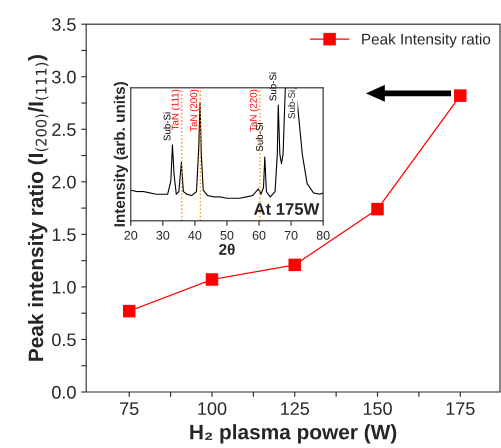  I want to click on x-tick-label: 100, so click(212, 408).